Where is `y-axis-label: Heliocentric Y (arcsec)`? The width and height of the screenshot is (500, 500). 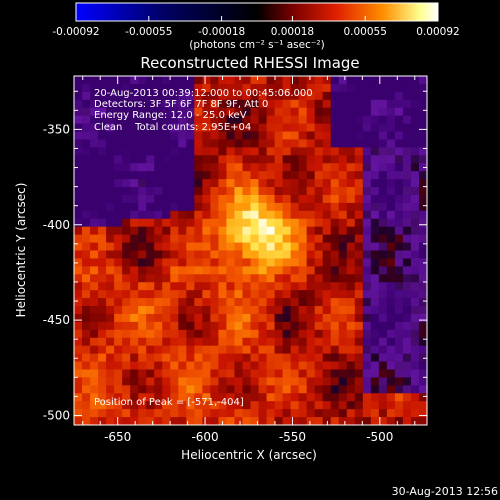
y-axis-label: Heliocentric Y (arcsec) is located at coordinates (21, 250).